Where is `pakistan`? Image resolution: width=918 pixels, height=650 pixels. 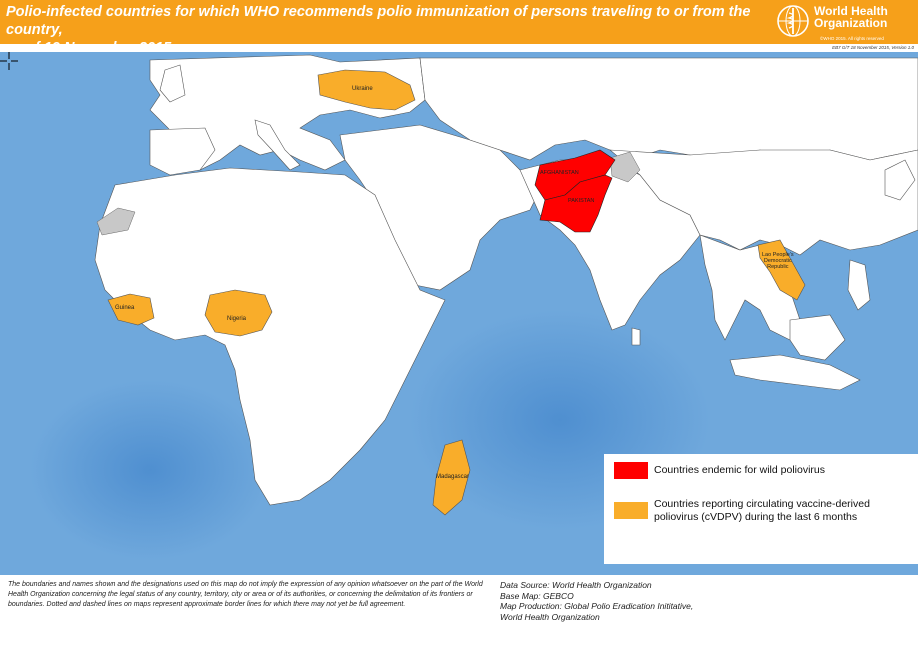 pakistan is located at coordinates (576, 203).